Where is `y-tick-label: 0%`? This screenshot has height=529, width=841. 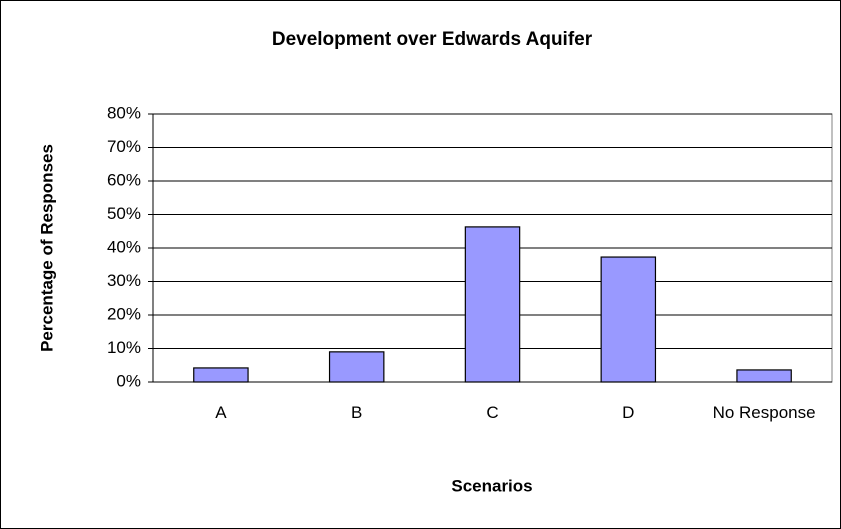 y-tick-label: 0% is located at coordinates (128, 380).